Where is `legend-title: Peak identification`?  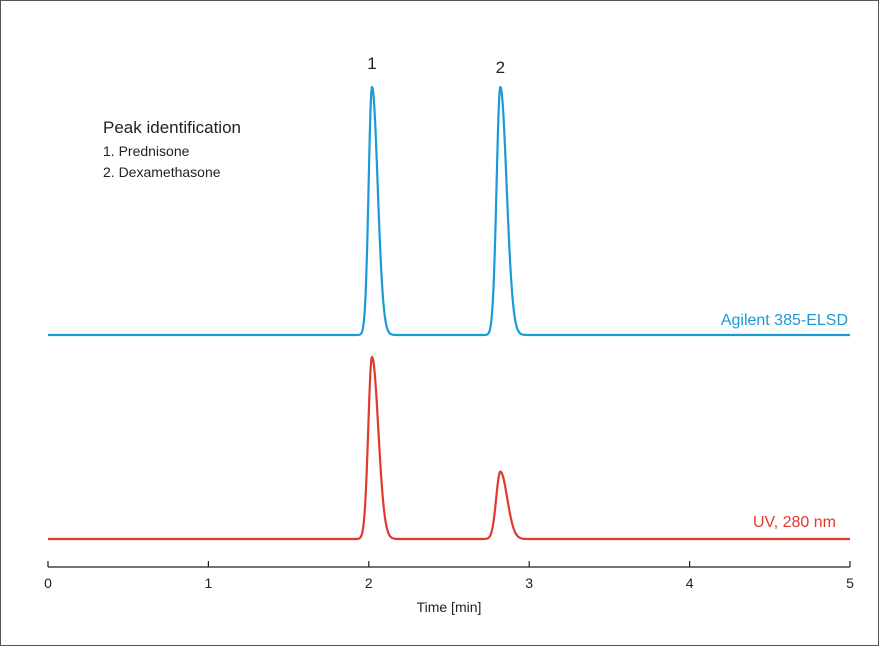 legend-title: Peak identification is located at coordinates (172, 127).